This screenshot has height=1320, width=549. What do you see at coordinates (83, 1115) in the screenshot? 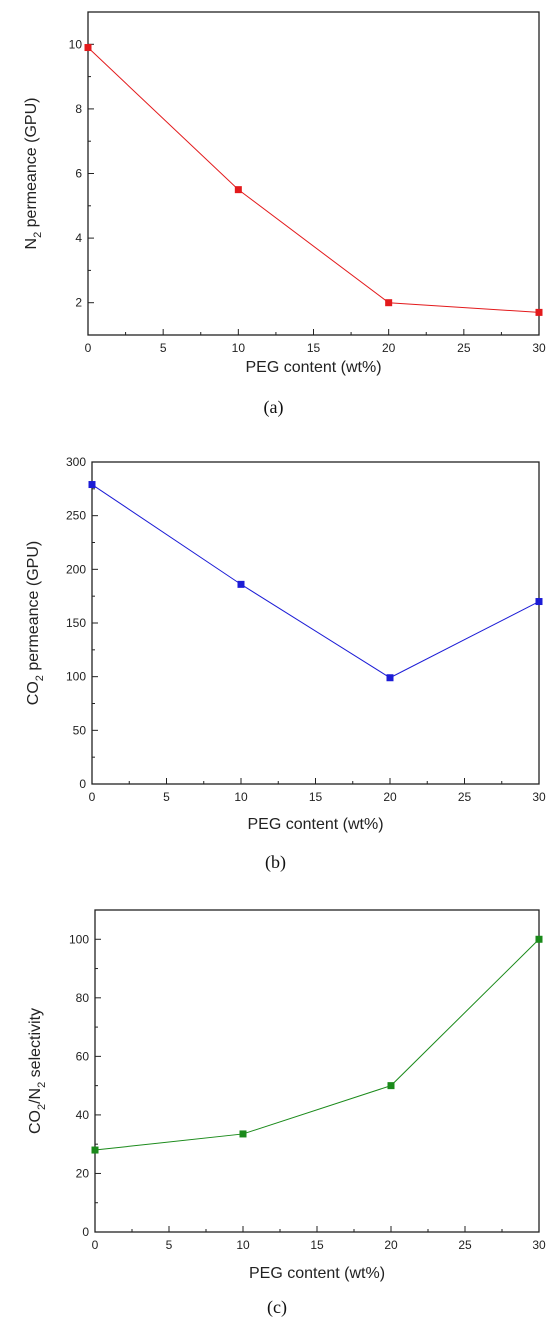
I see `y-tick-label: 40` at bounding box center [83, 1115].